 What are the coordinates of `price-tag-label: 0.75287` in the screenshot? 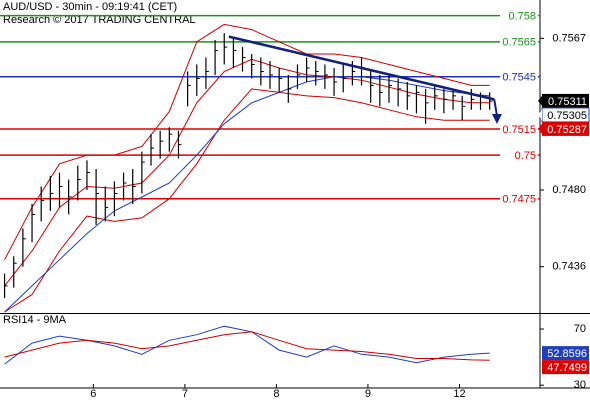 It's located at (567, 130).